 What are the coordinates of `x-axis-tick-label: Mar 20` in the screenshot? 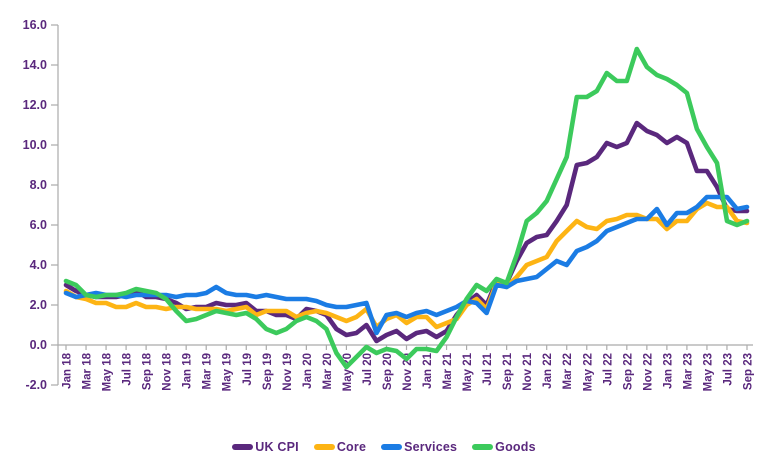 It's located at (328, 371).